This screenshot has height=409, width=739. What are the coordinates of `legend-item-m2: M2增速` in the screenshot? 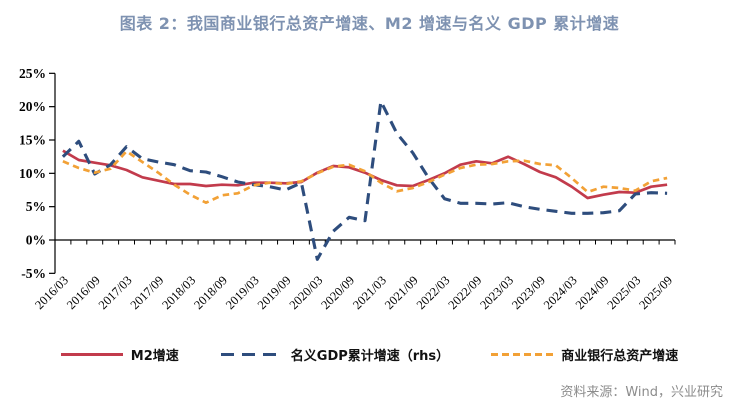 It's located at (119, 354).